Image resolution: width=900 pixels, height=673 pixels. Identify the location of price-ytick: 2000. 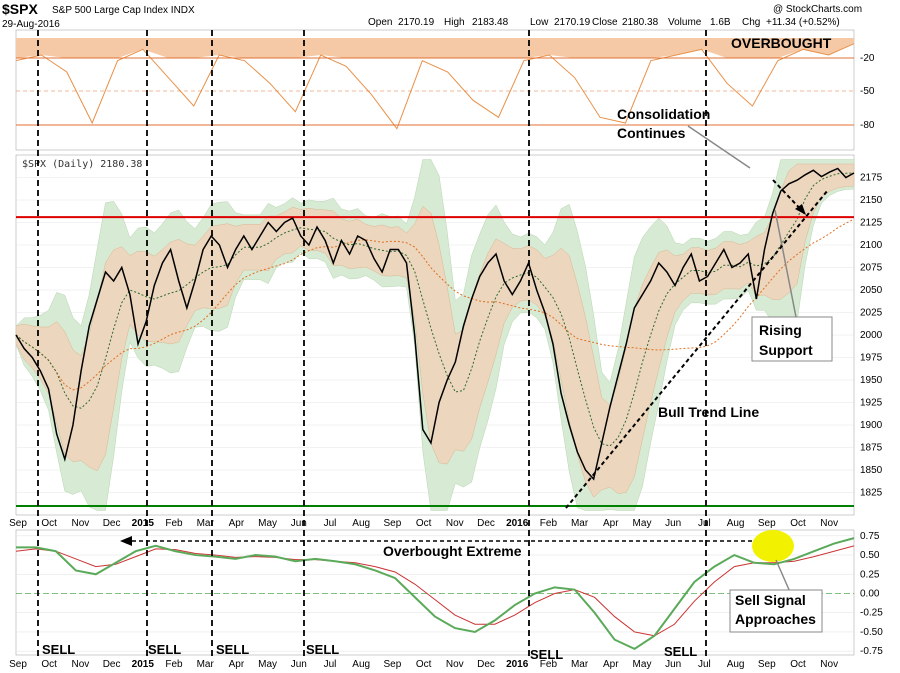
(871, 335).